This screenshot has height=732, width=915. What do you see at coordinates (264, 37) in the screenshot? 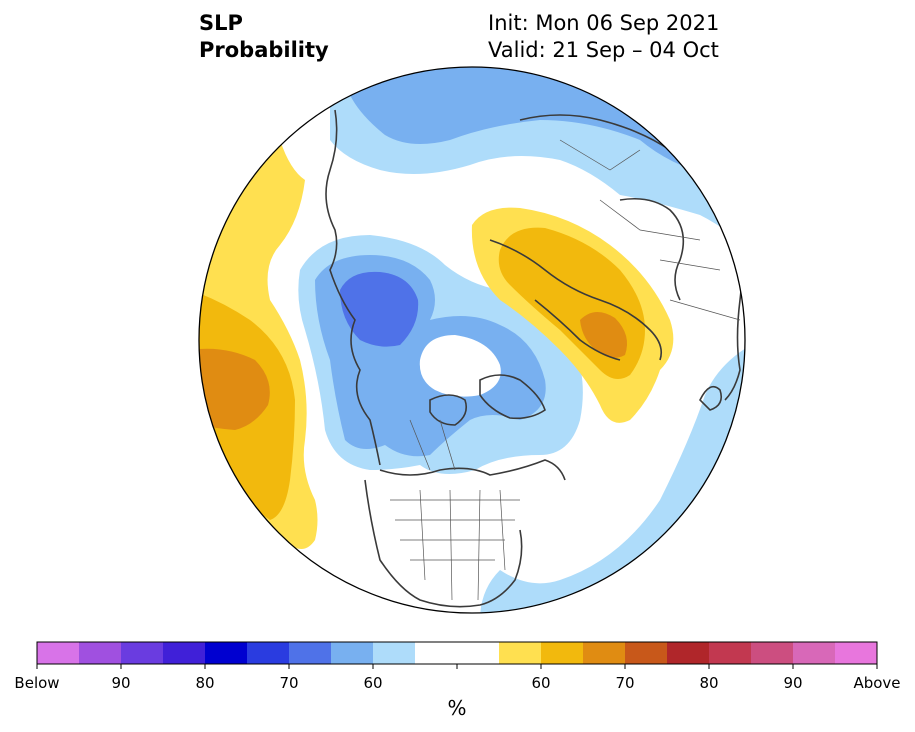
I see `chart-title-block: SLP Probability` at bounding box center [264, 37].